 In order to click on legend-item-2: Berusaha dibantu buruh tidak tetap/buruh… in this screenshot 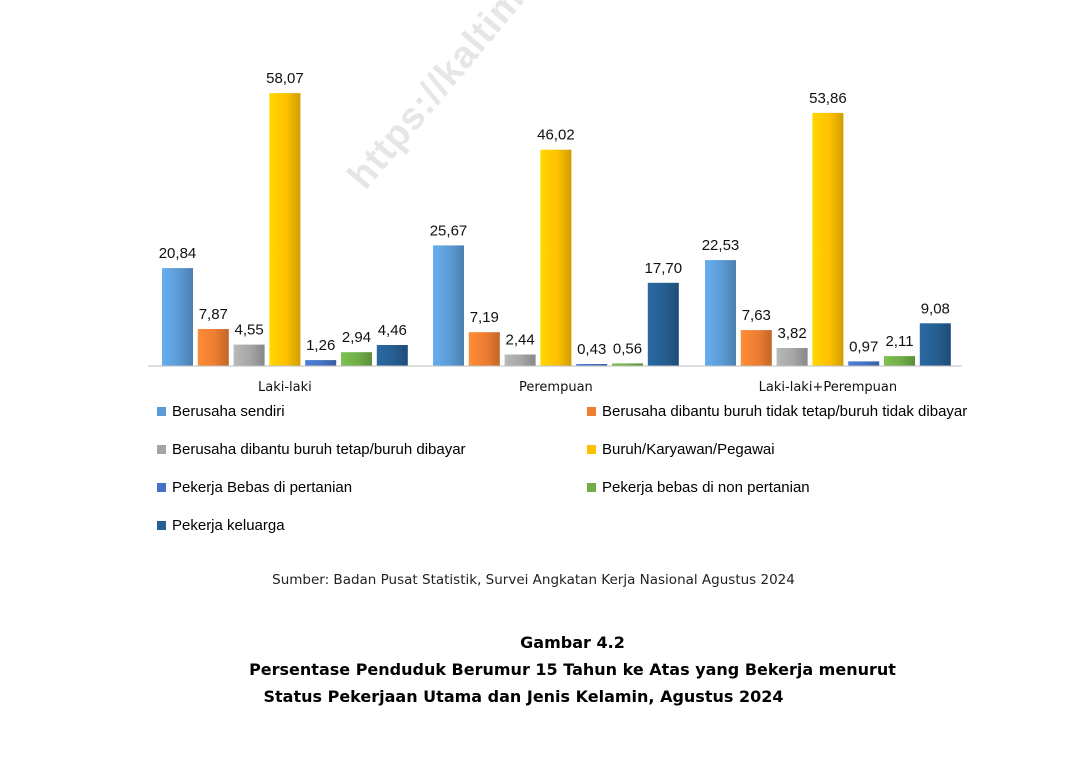, I will do `click(777, 411)`.